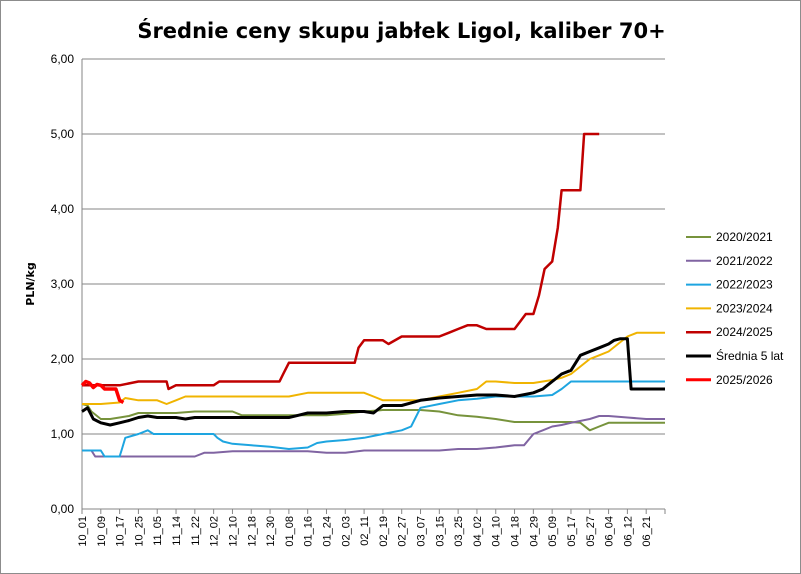 This screenshot has height=574, width=801. What do you see at coordinates (63, 359) in the screenshot?
I see `y-tick-label: 2,00` at bounding box center [63, 359].